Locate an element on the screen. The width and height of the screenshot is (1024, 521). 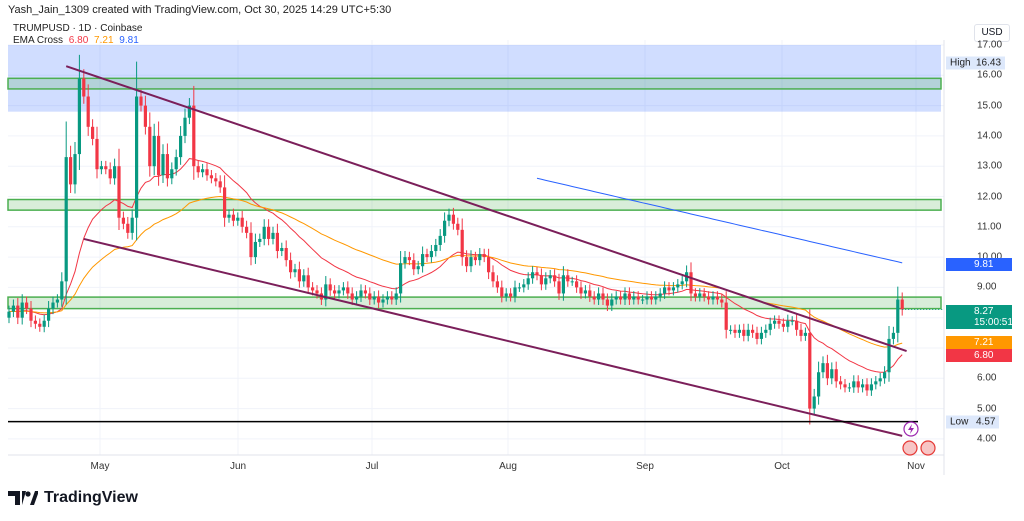
tradingview-logo: TradingView is located at coordinates (73, 498).